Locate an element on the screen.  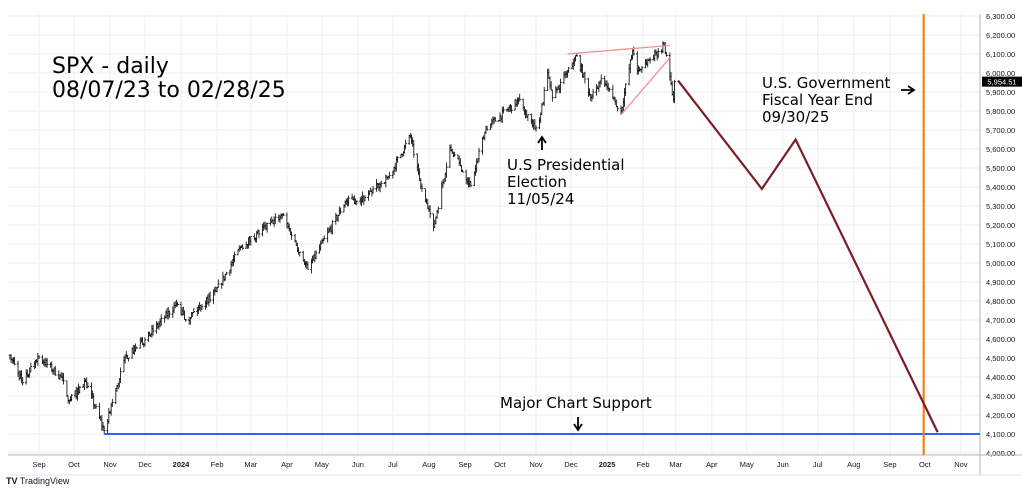
right-arrow-icon is located at coordinates (908, 90).